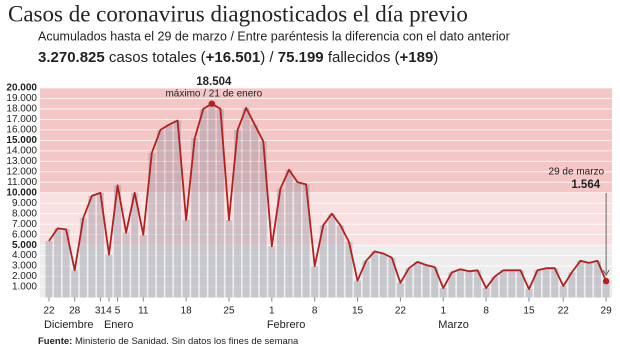  What do you see at coordinates (435, 57) in the screenshot?
I see `summary-part: )` at bounding box center [435, 57].